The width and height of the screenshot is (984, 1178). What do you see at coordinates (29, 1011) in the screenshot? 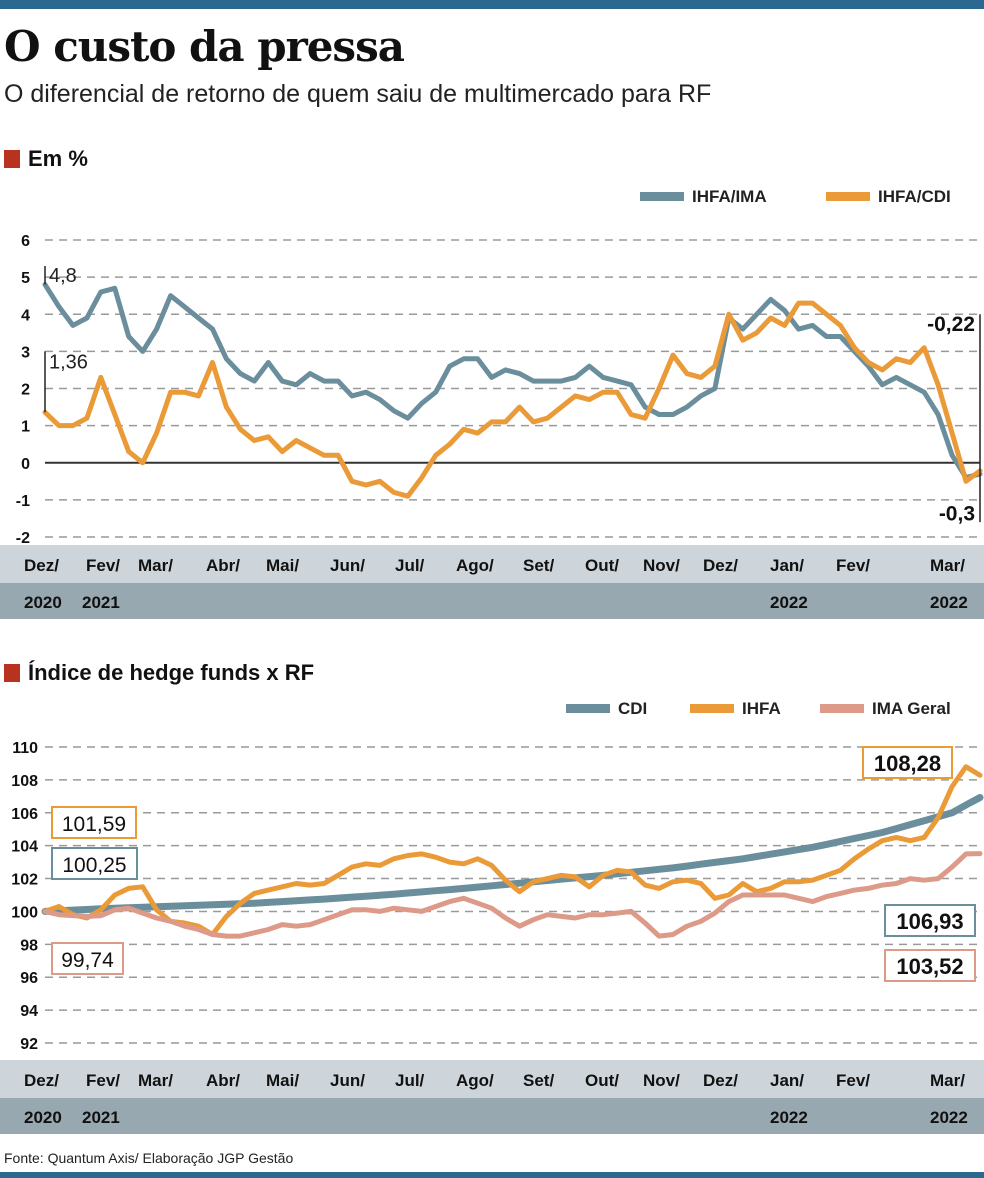
I see `y-tick-label: 94` at bounding box center [29, 1011].